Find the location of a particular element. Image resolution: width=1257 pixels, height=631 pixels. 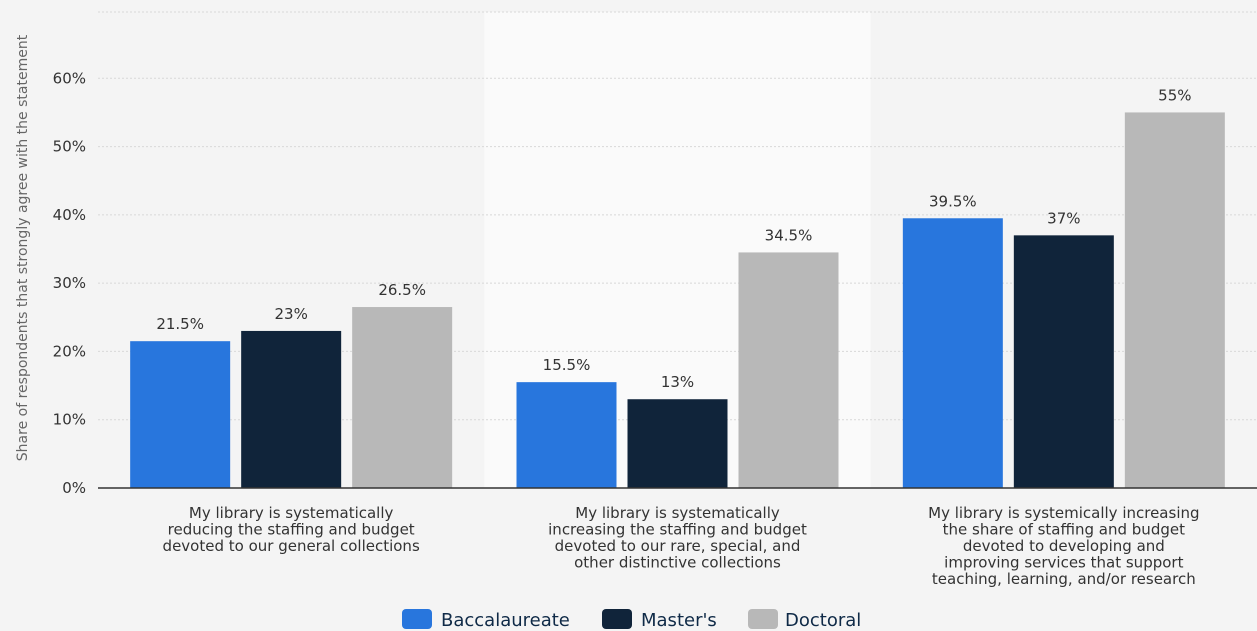

data-label: 23% is located at coordinates (290, 314).